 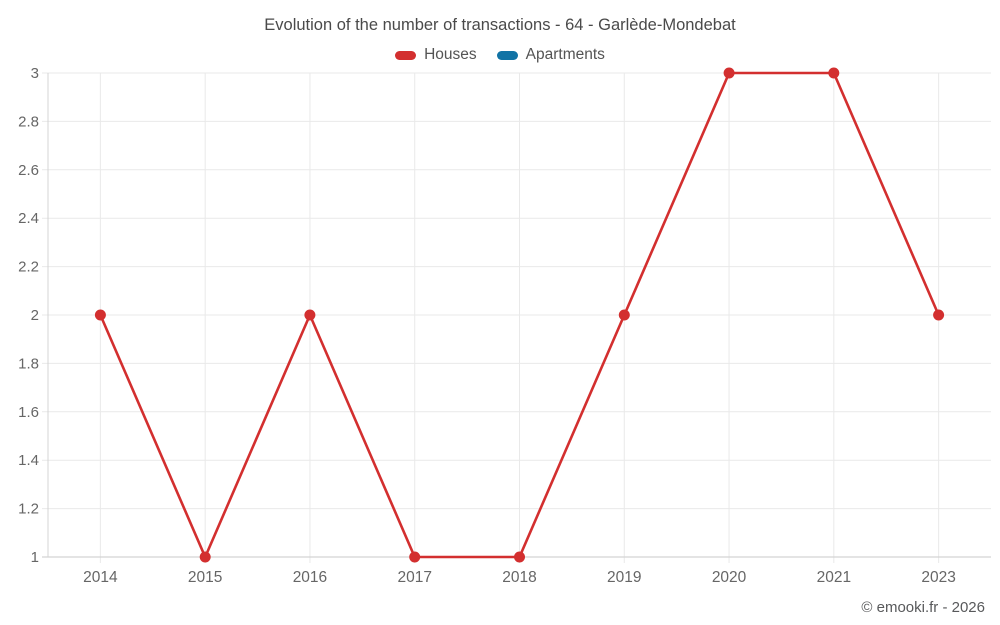 What do you see at coordinates (35, 315) in the screenshot?
I see `y-tick-label: 2` at bounding box center [35, 315].